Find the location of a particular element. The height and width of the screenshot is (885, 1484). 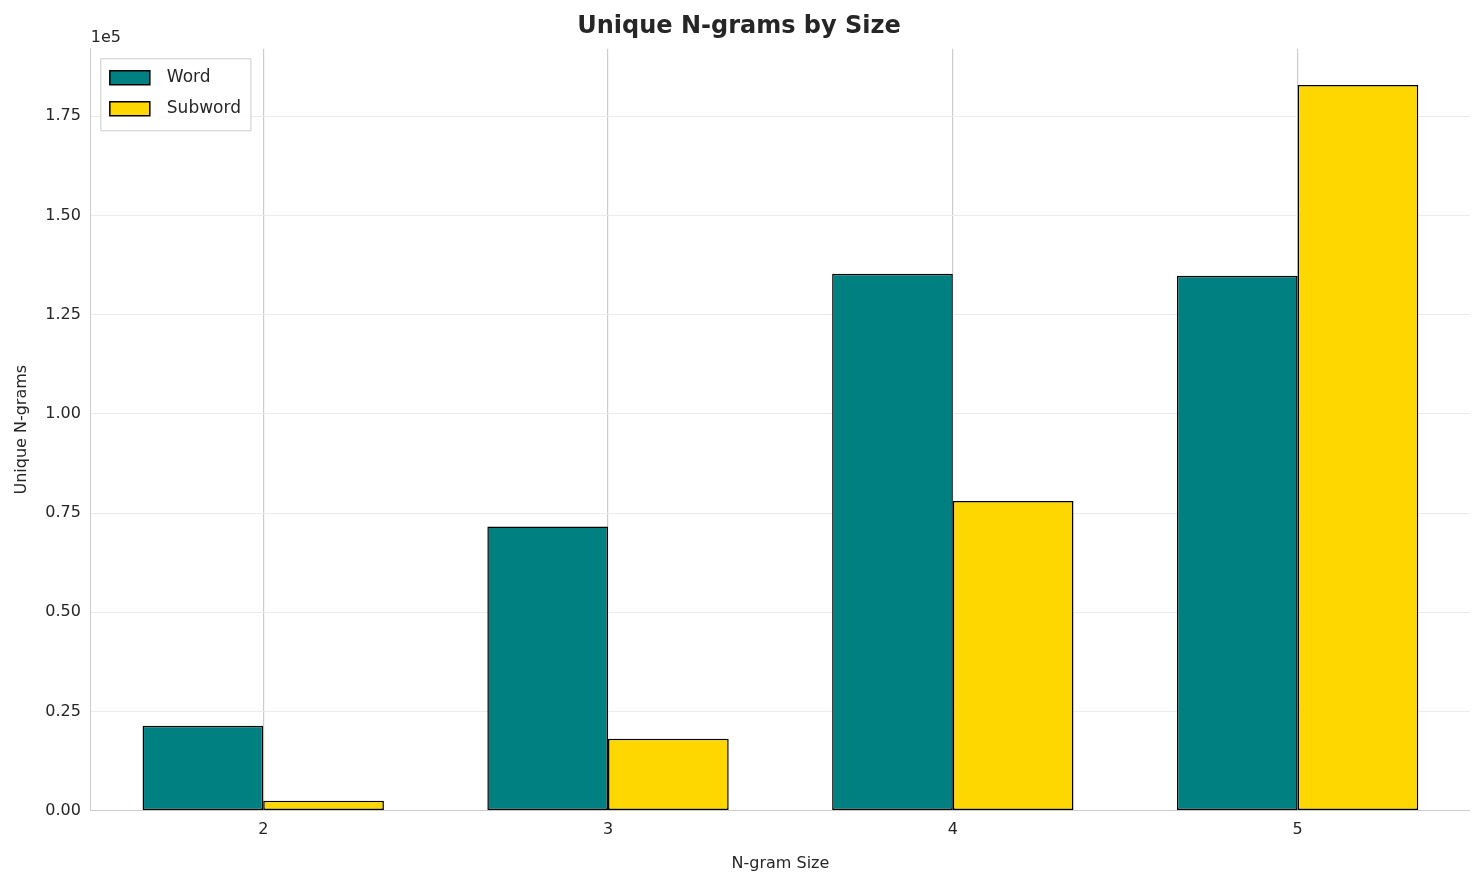

y-tick-label: 0.75 is located at coordinates (63, 512).